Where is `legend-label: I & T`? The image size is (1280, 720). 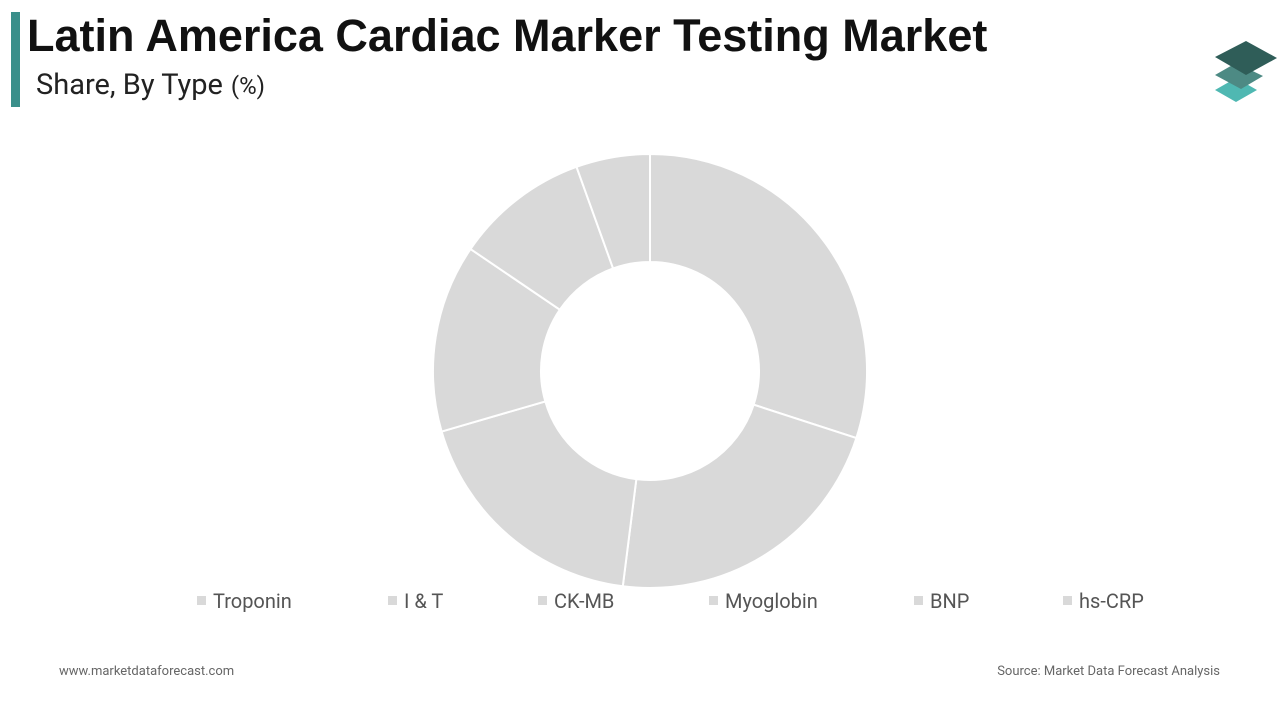
legend-label: I & T is located at coordinates (423, 601).